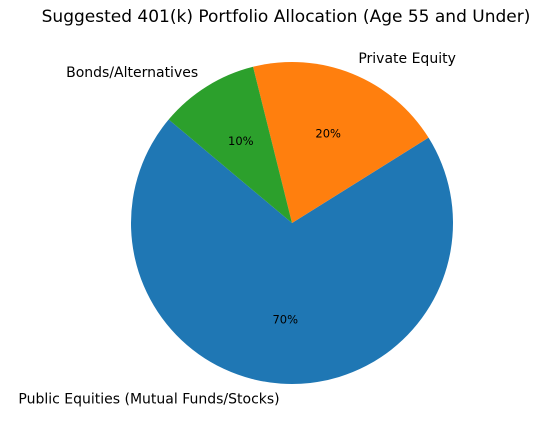 Image resolution: width=545 pixels, height=429 pixels. What do you see at coordinates (328, 133) in the screenshot?
I see `slice-percent-label-1: 20%` at bounding box center [328, 133].